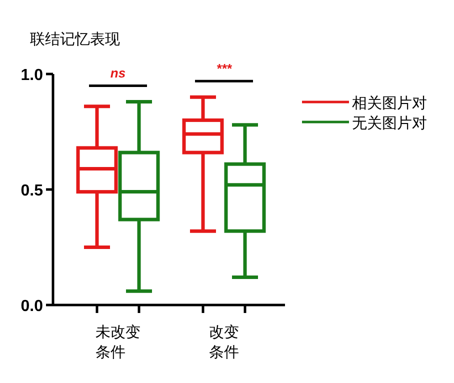 This screenshot has width=454, height=383. What do you see at coordinates (75, 39) in the screenshot?
I see `title: 联结记忆表现` at bounding box center [75, 39].